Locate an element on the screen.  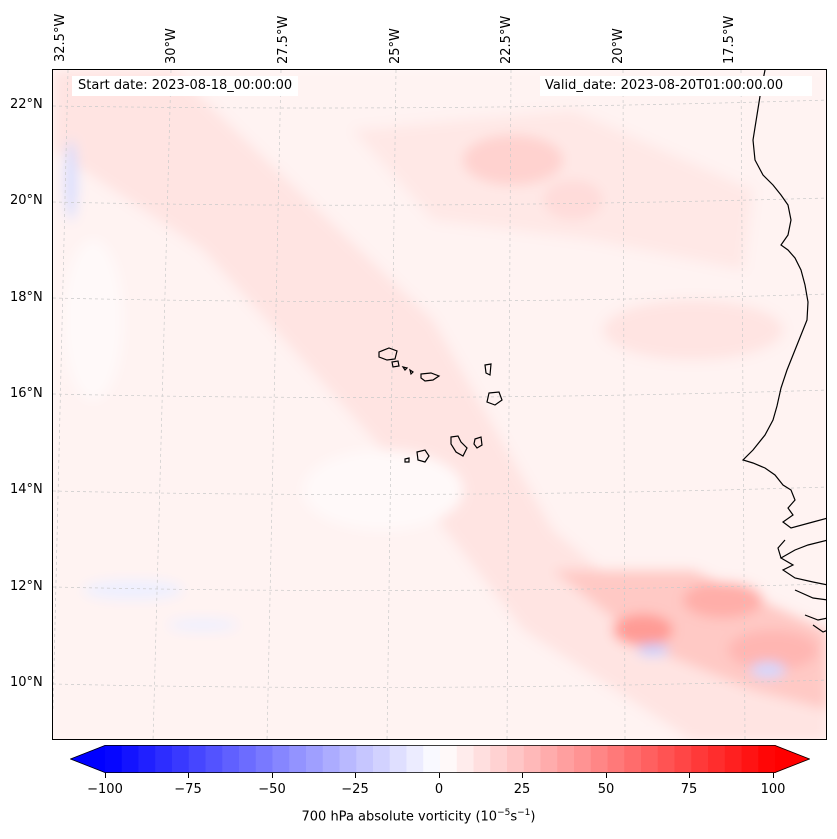
colorbar-min-extend is located at coordinates (87, 759).